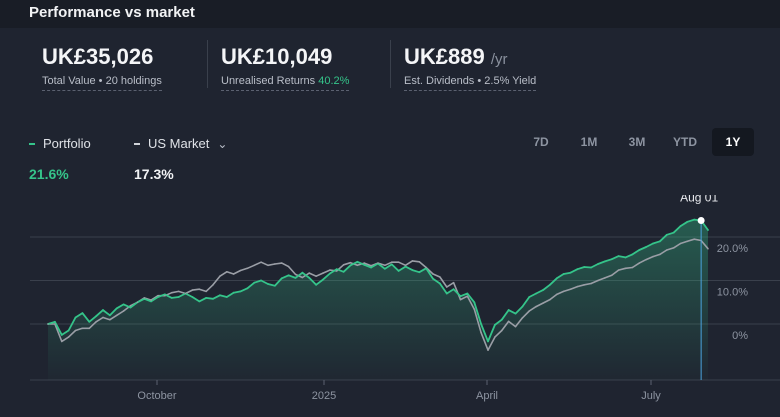 The image size is (780, 417). I want to click on x-tick-label: July, so click(651, 396).